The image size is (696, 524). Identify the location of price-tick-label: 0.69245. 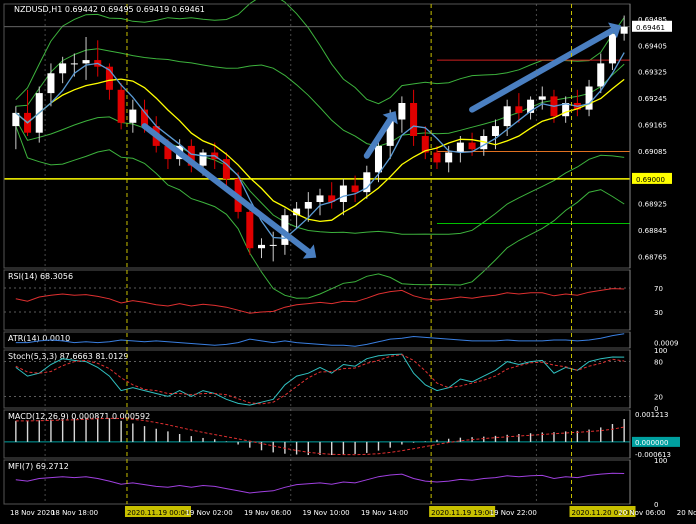
(652, 99).